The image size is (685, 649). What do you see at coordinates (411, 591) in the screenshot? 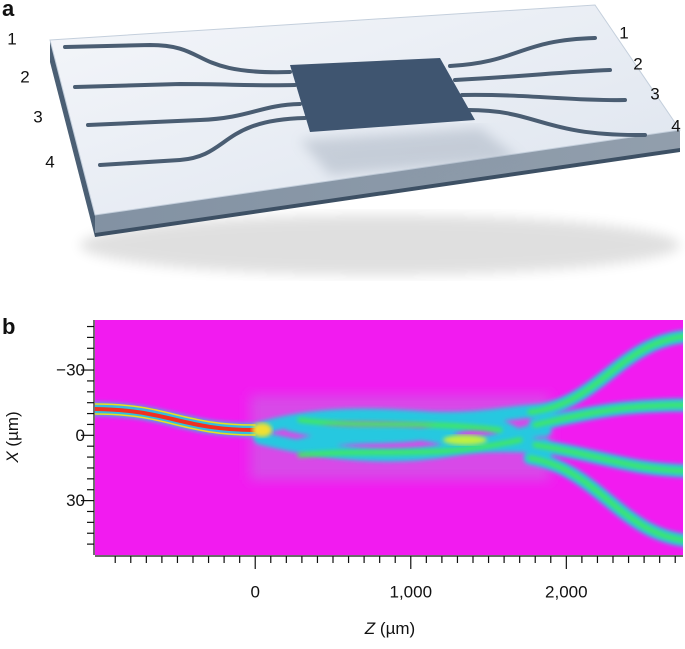
I see `x-tick-label: 1,000` at bounding box center [411, 591].